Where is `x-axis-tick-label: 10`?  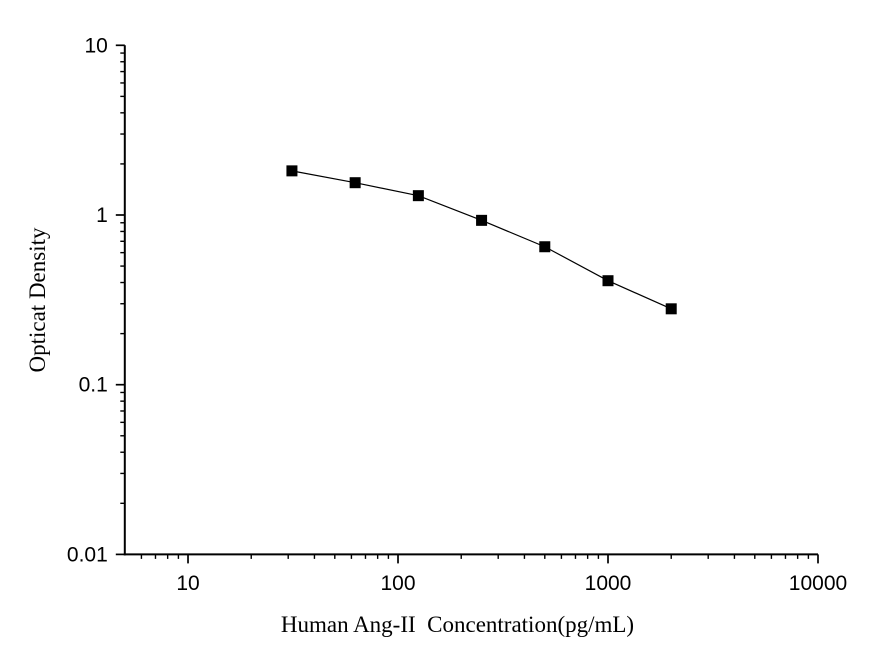 x-axis-tick-label: 10 is located at coordinates (187, 583).